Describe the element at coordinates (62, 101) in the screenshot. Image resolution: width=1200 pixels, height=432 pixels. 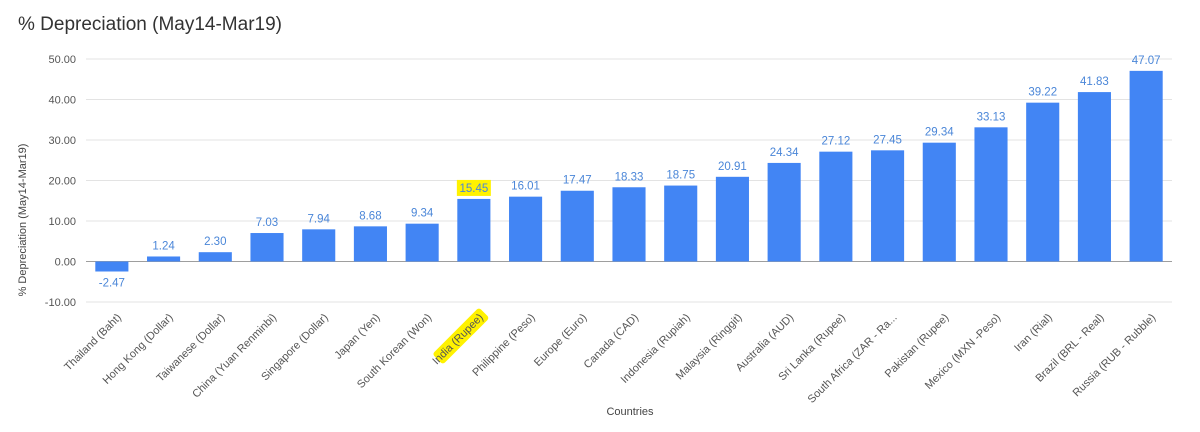
I see `y-tick-label: 40.00` at that location.